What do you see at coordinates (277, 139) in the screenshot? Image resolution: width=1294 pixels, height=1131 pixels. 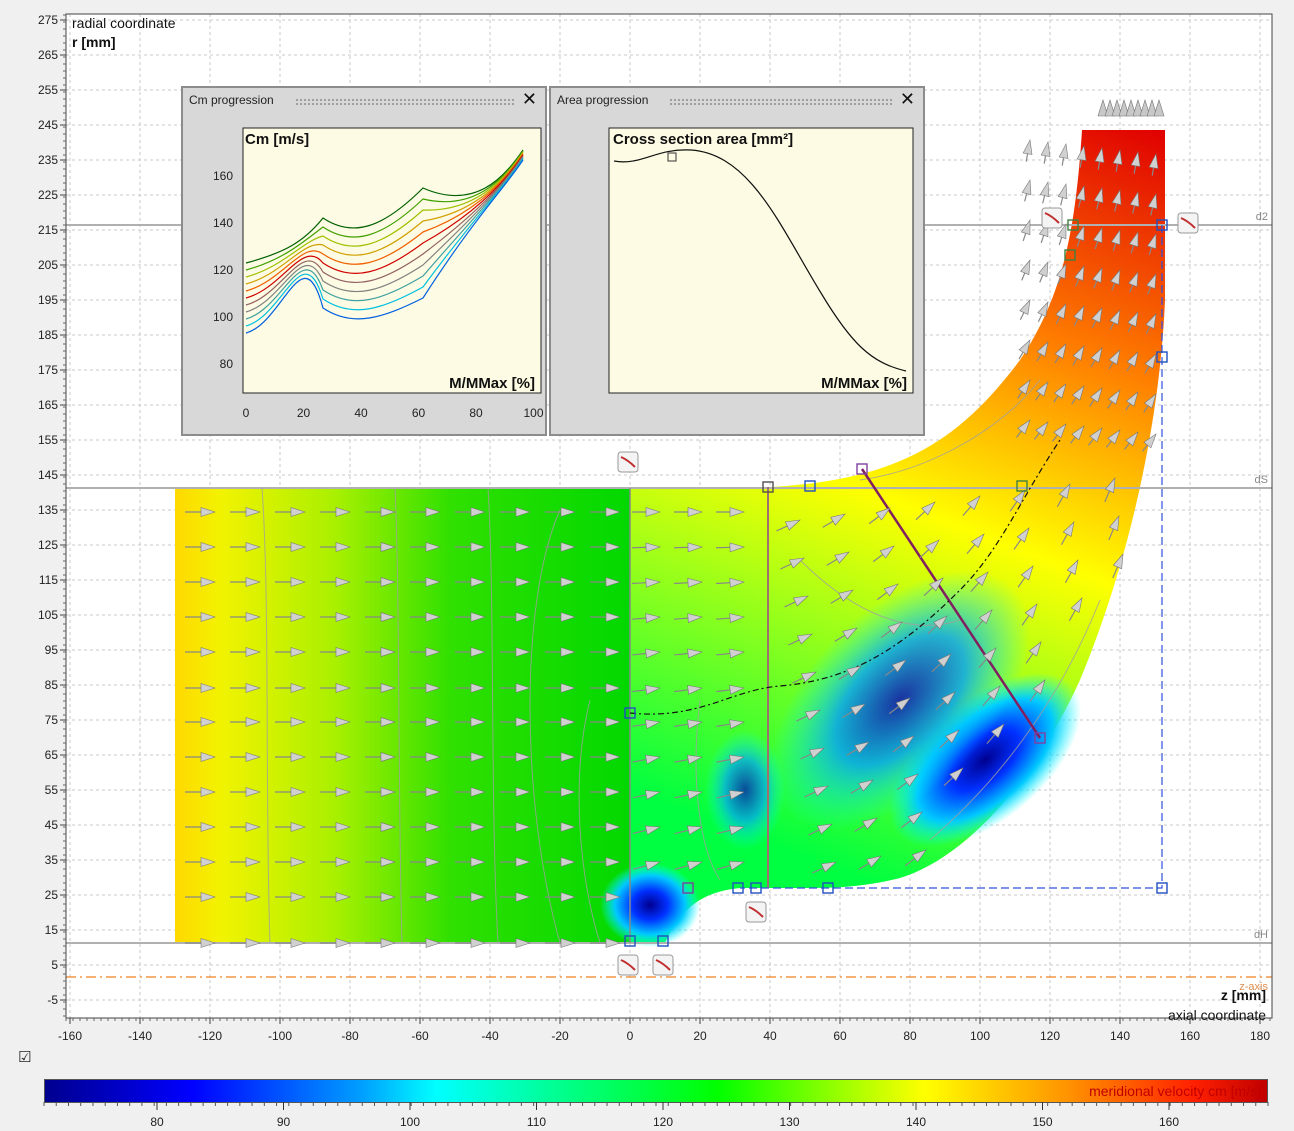 I see `cm-ylabel: Cm [m/s]` at bounding box center [277, 139].